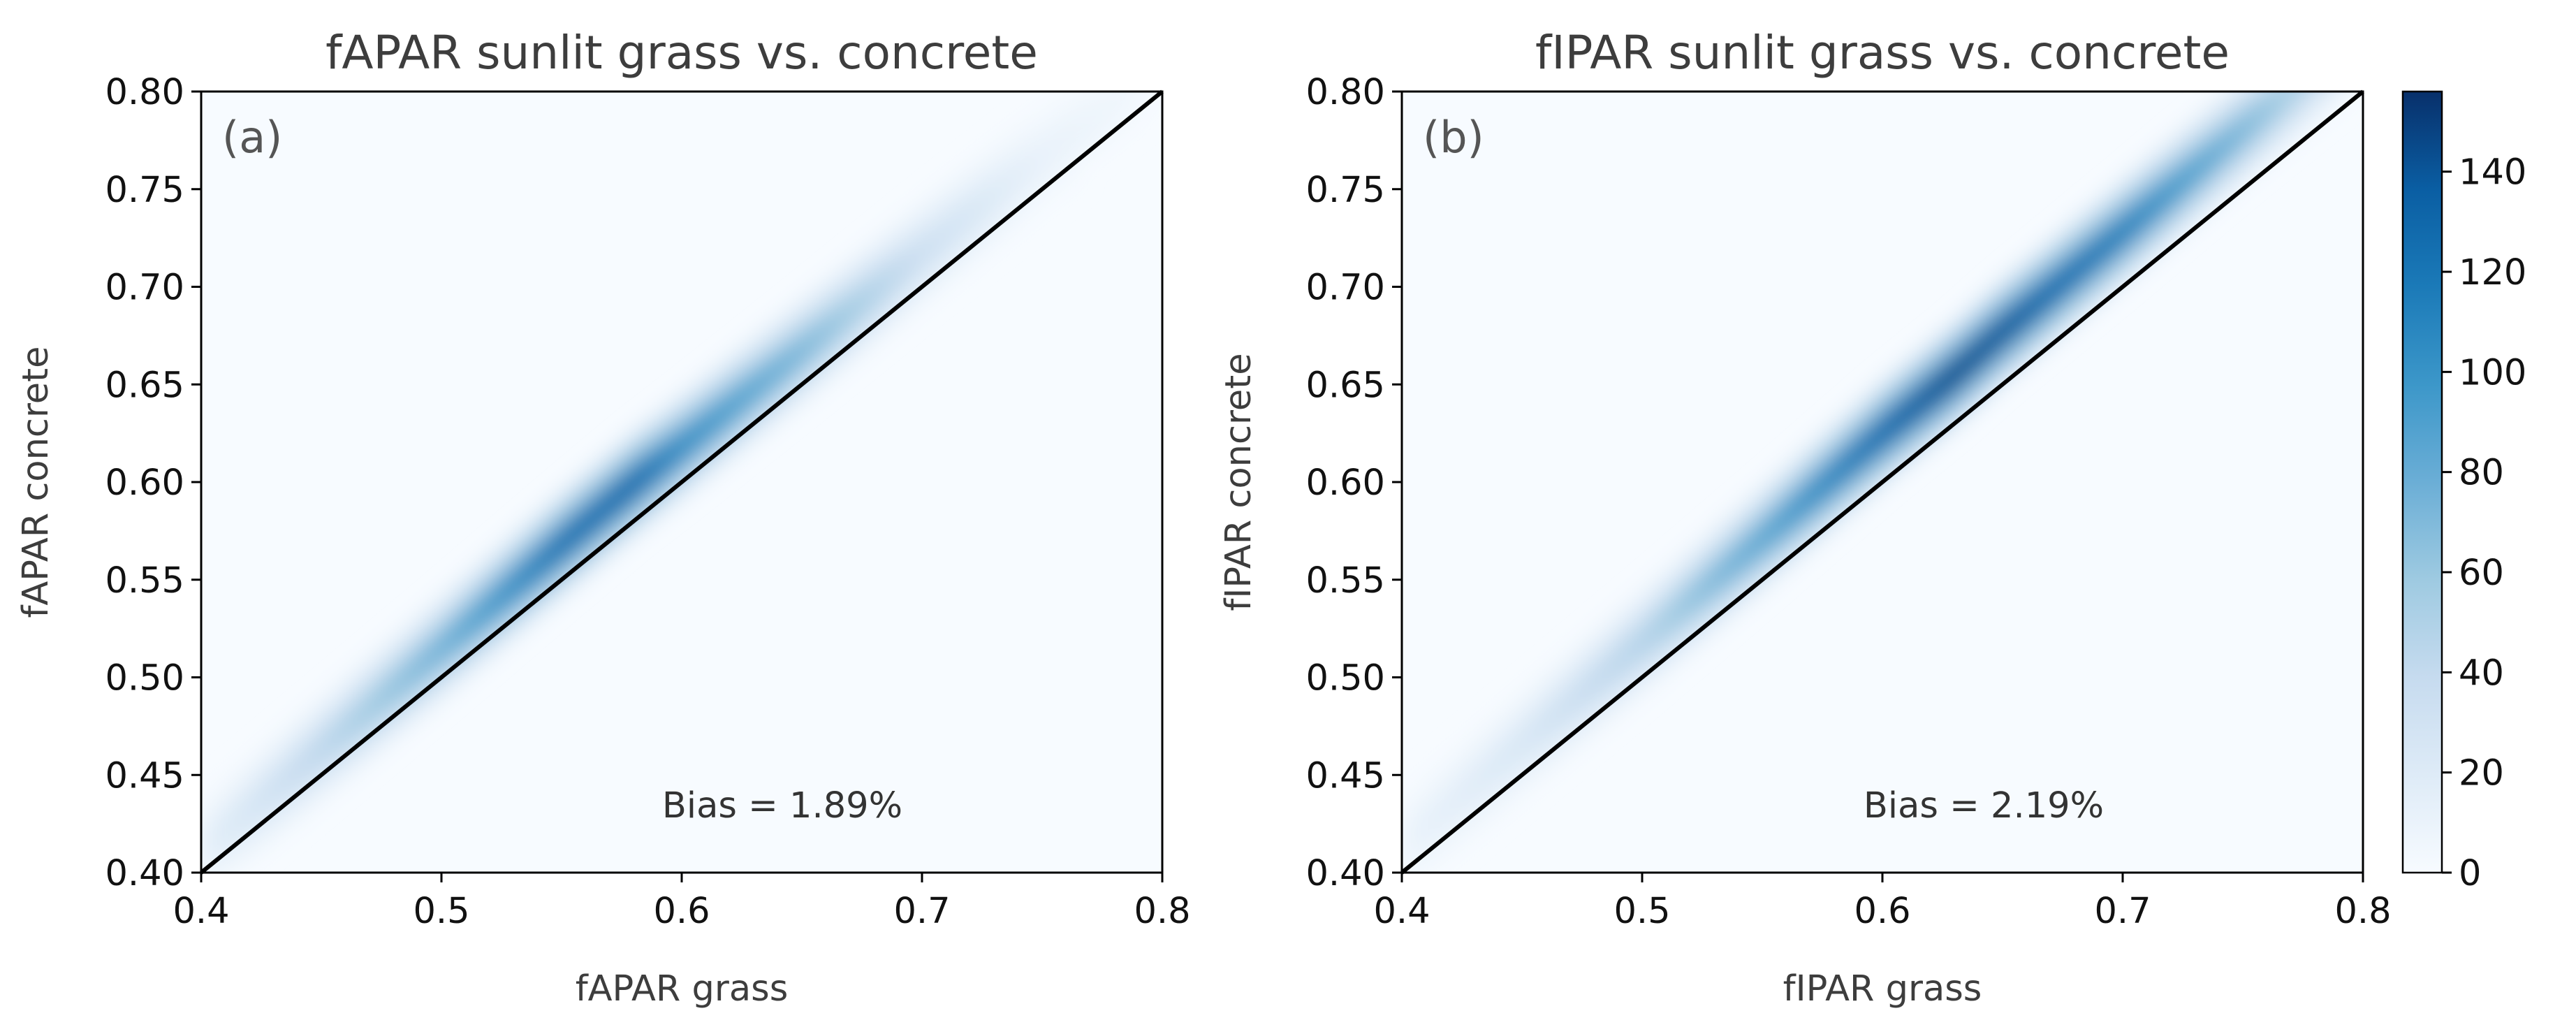 The height and width of the screenshot is (1034, 2576). I want to click on x-axis-b: 0.4 0.5 0.6 0.7 0.8, so click(1883, 902).